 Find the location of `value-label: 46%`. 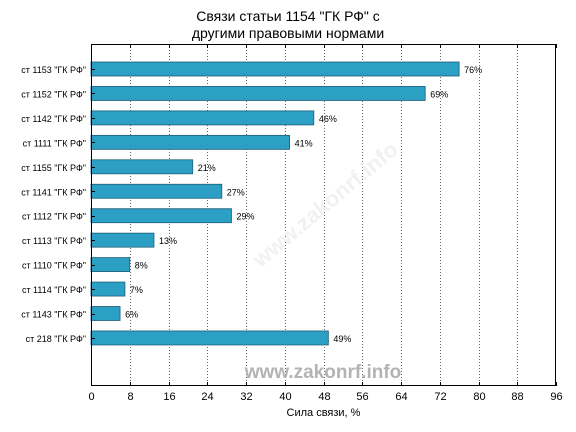

value-label: 46% is located at coordinates (328, 119).